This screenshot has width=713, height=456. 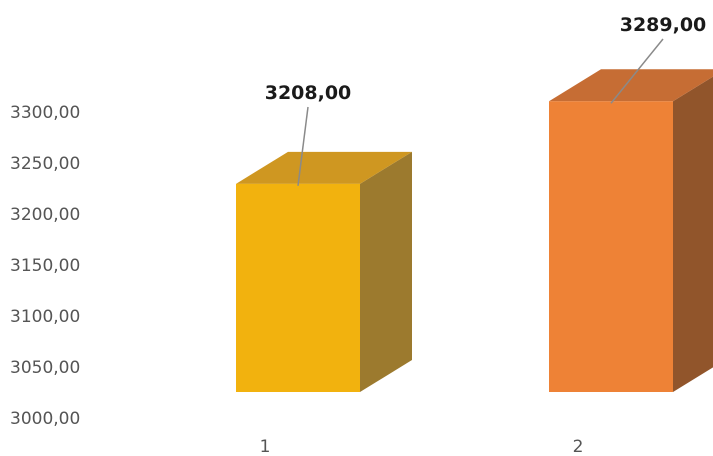 What do you see at coordinates (308, 93) in the screenshot?
I see `data-label: 3208,00` at bounding box center [308, 93].